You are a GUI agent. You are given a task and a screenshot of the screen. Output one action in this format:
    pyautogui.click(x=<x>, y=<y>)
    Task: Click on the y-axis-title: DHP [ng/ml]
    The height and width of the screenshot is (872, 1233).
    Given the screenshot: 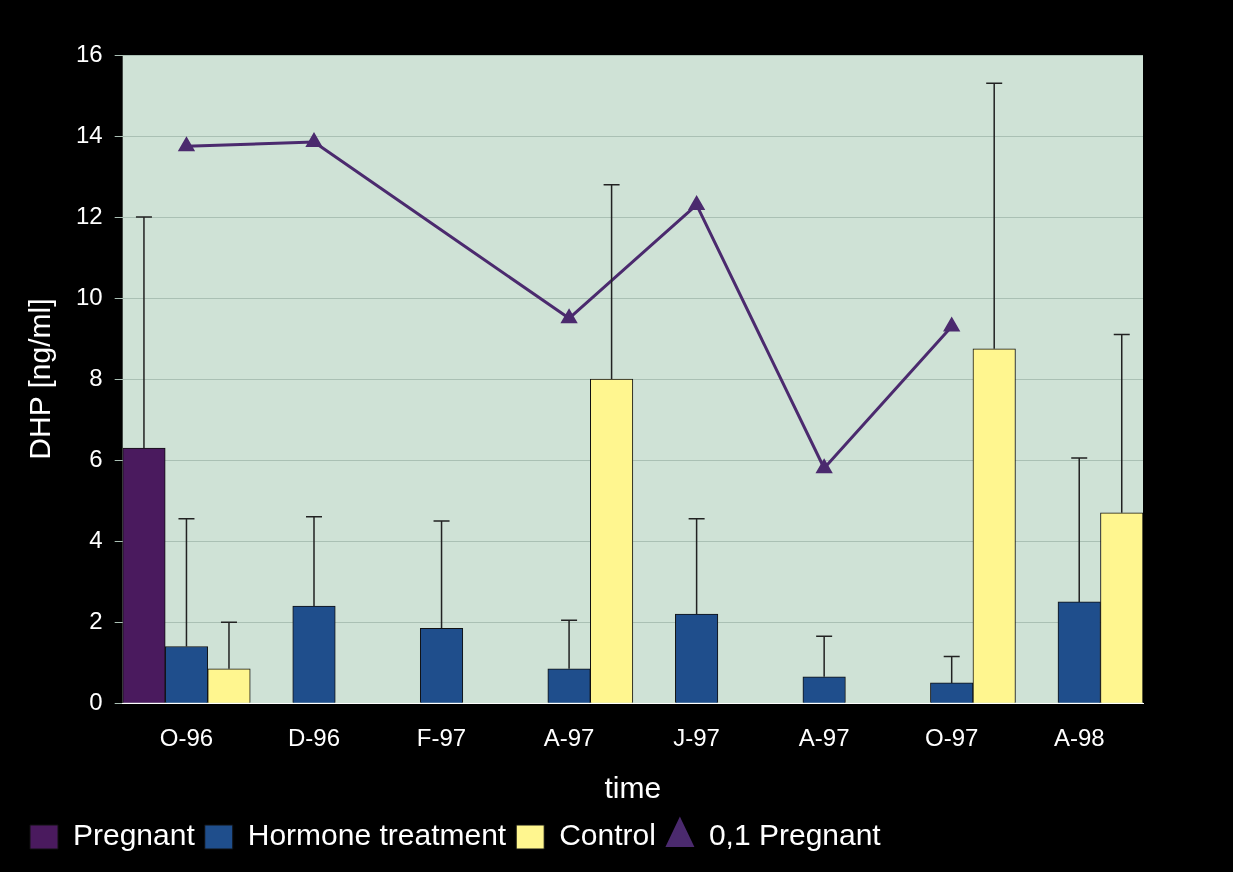 What is the action you would take?
    pyautogui.click(x=40, y=379)
    